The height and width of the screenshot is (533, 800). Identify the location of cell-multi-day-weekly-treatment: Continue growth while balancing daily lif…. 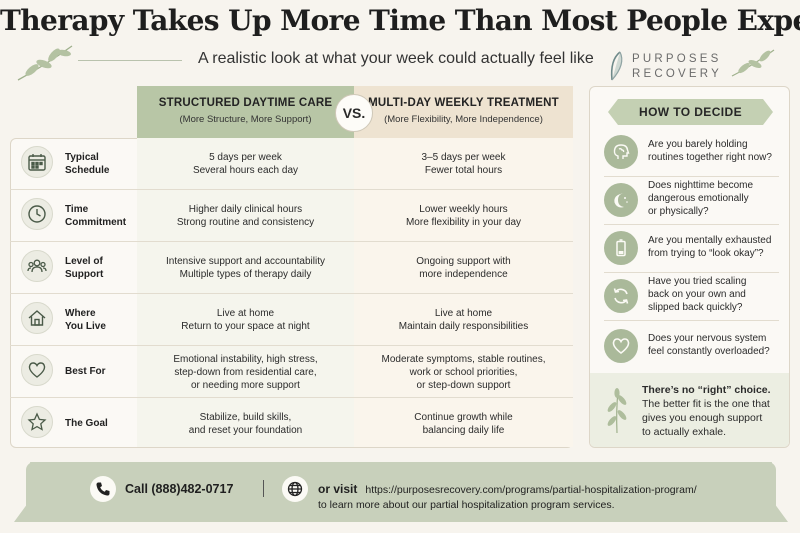
(463, 424).